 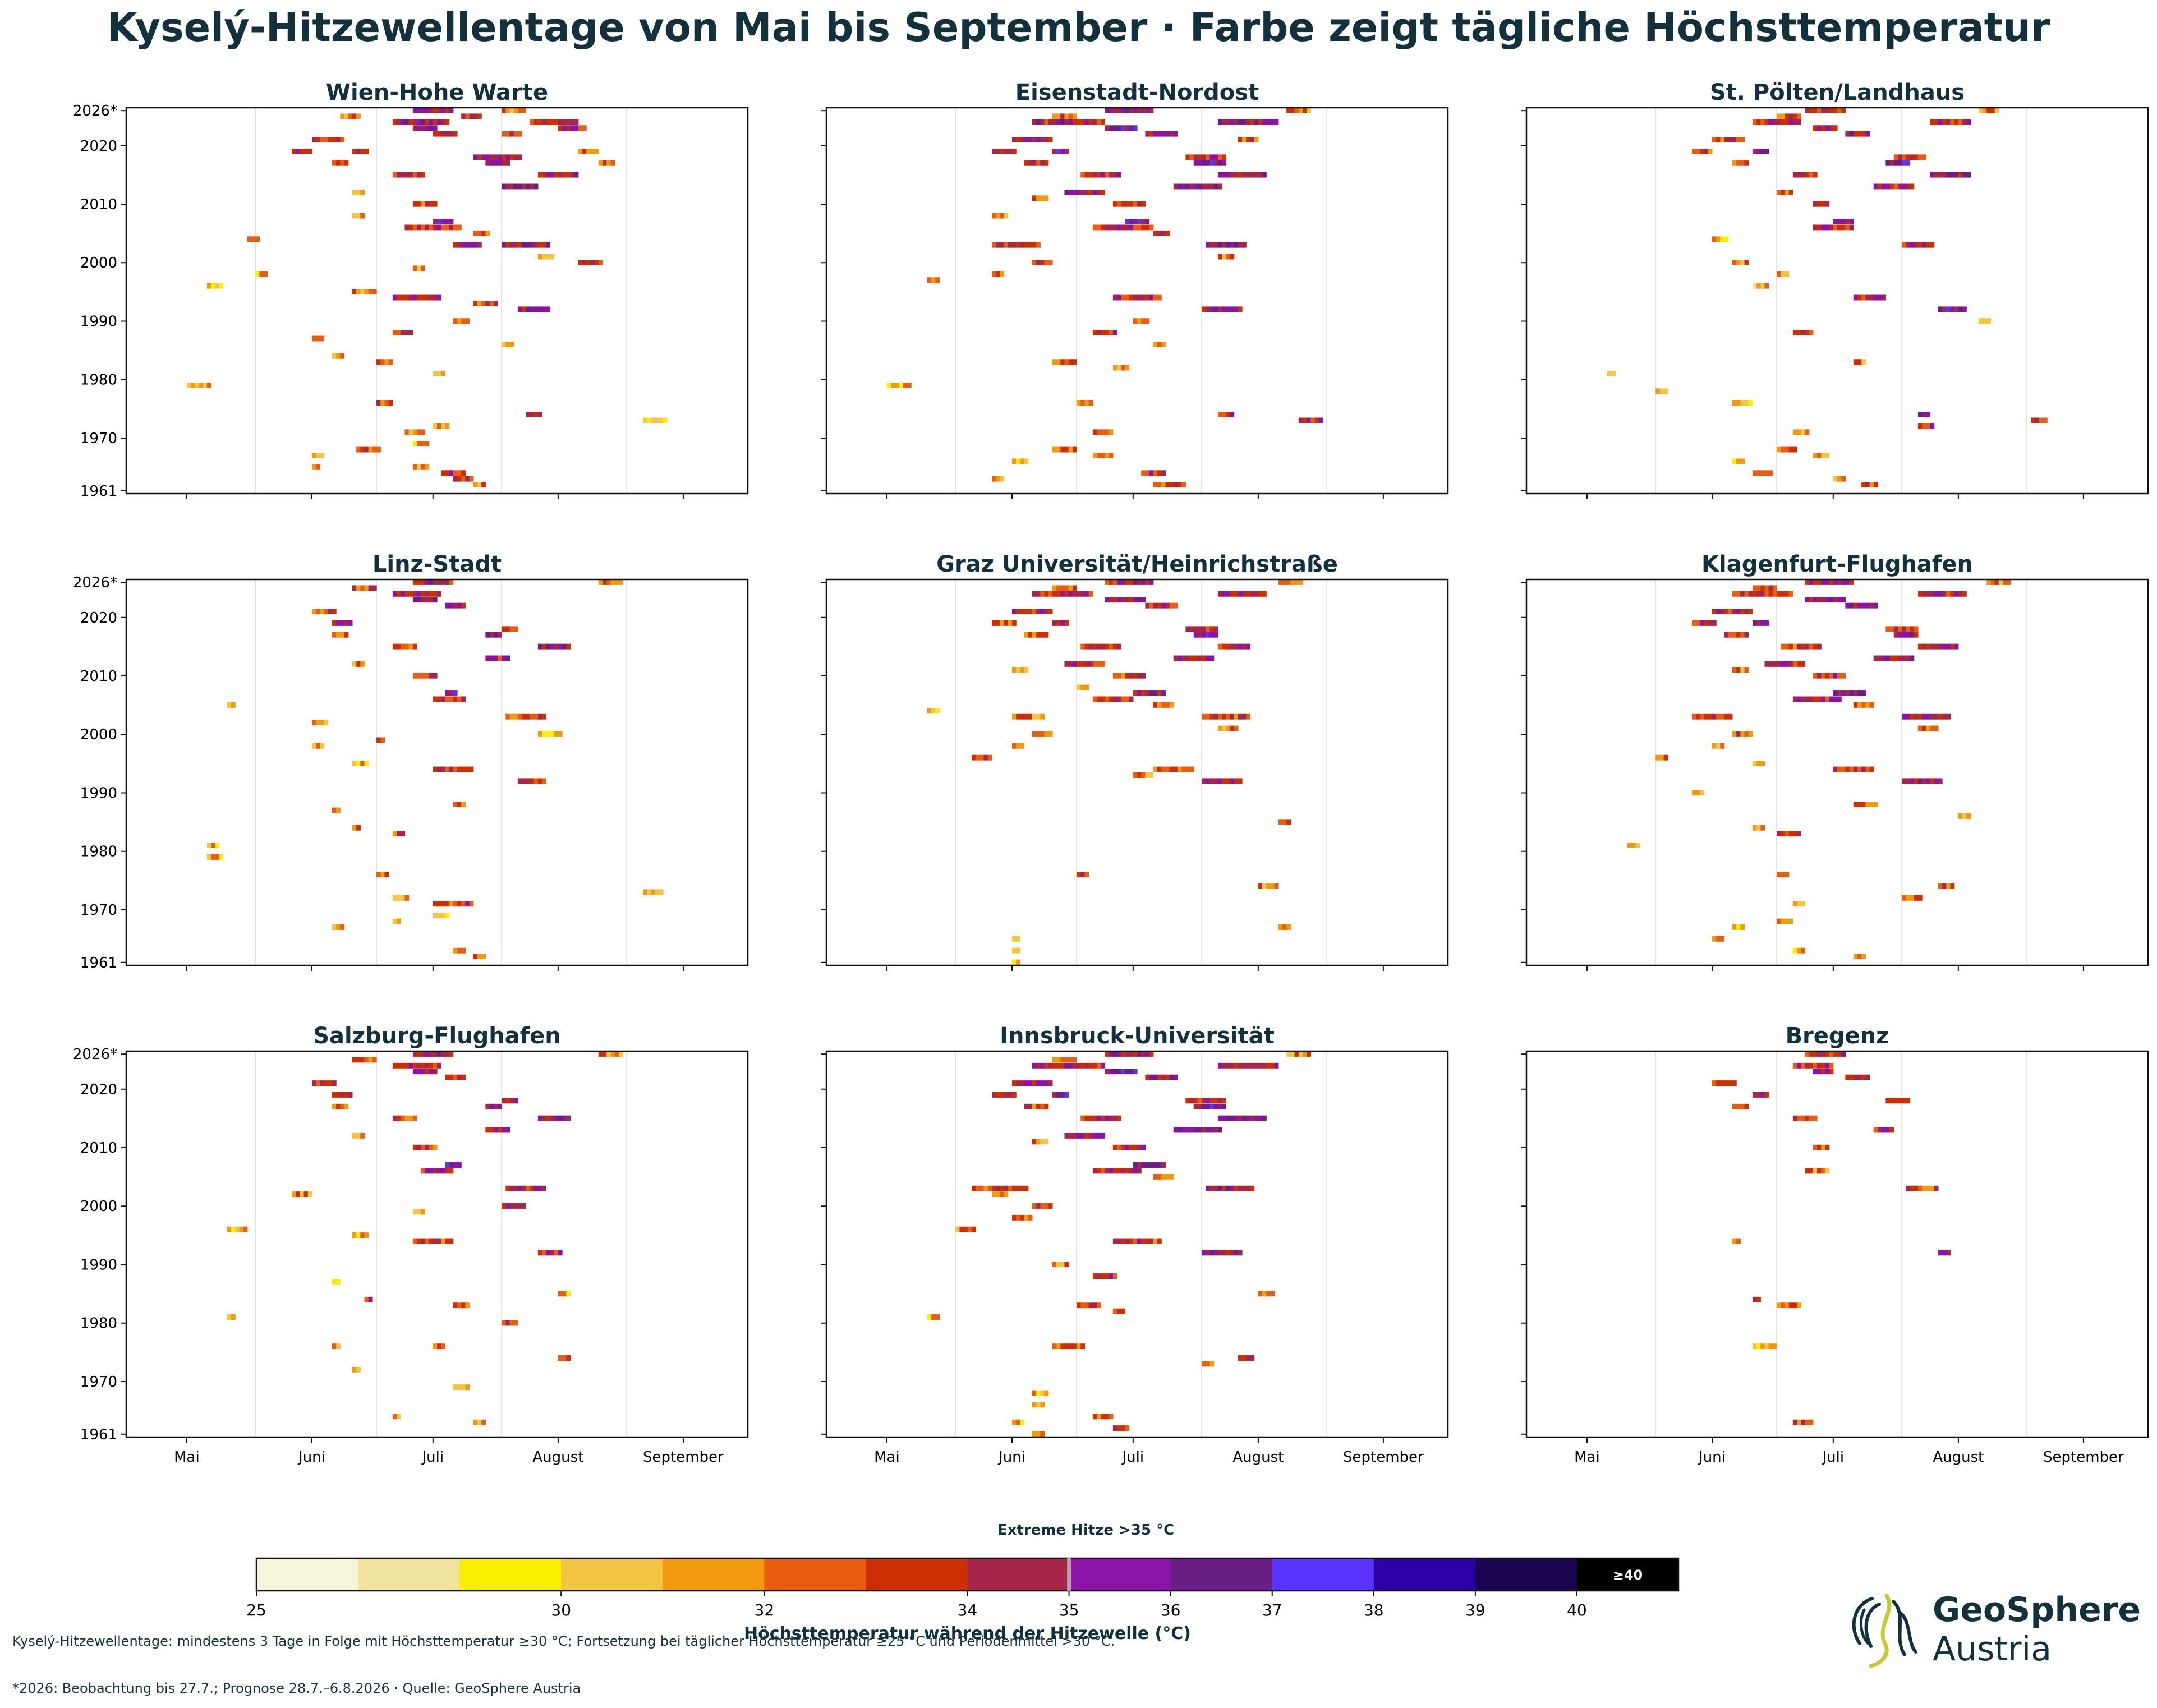 I want to click on colorbar-tick-label: 40, so click(x=1577, y=1610).